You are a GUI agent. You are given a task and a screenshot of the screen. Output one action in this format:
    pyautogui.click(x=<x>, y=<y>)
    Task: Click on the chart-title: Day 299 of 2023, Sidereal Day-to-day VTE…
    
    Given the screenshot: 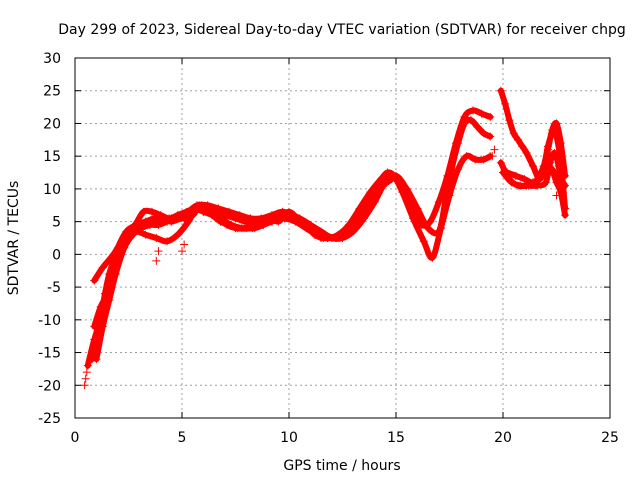 What is the action you would take?
    pyautogui.click(x=342, y=30)
    